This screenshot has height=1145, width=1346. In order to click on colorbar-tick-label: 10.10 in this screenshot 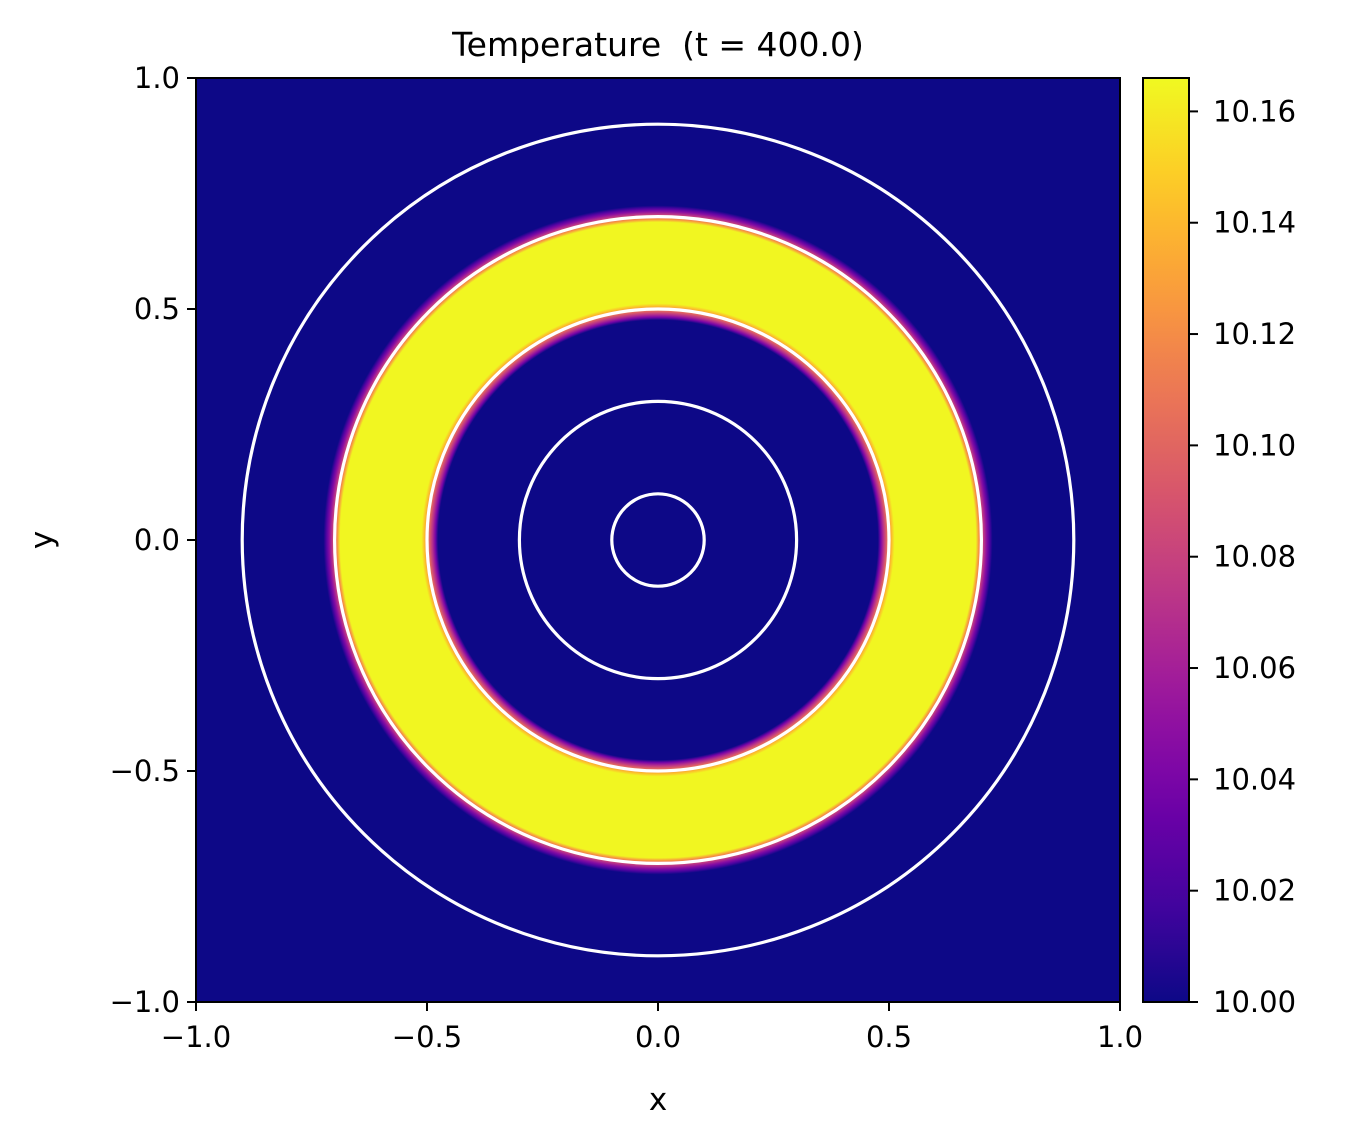, I will do `click(1254, 445)`.